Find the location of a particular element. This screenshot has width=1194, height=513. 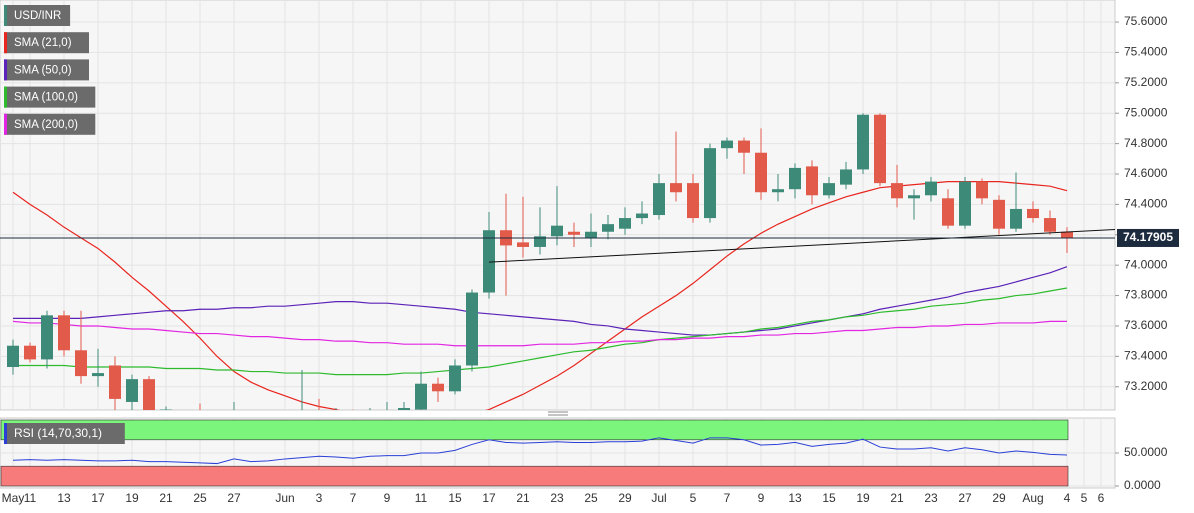

x-tick-label: 13 is located at coordinates (795, 498).